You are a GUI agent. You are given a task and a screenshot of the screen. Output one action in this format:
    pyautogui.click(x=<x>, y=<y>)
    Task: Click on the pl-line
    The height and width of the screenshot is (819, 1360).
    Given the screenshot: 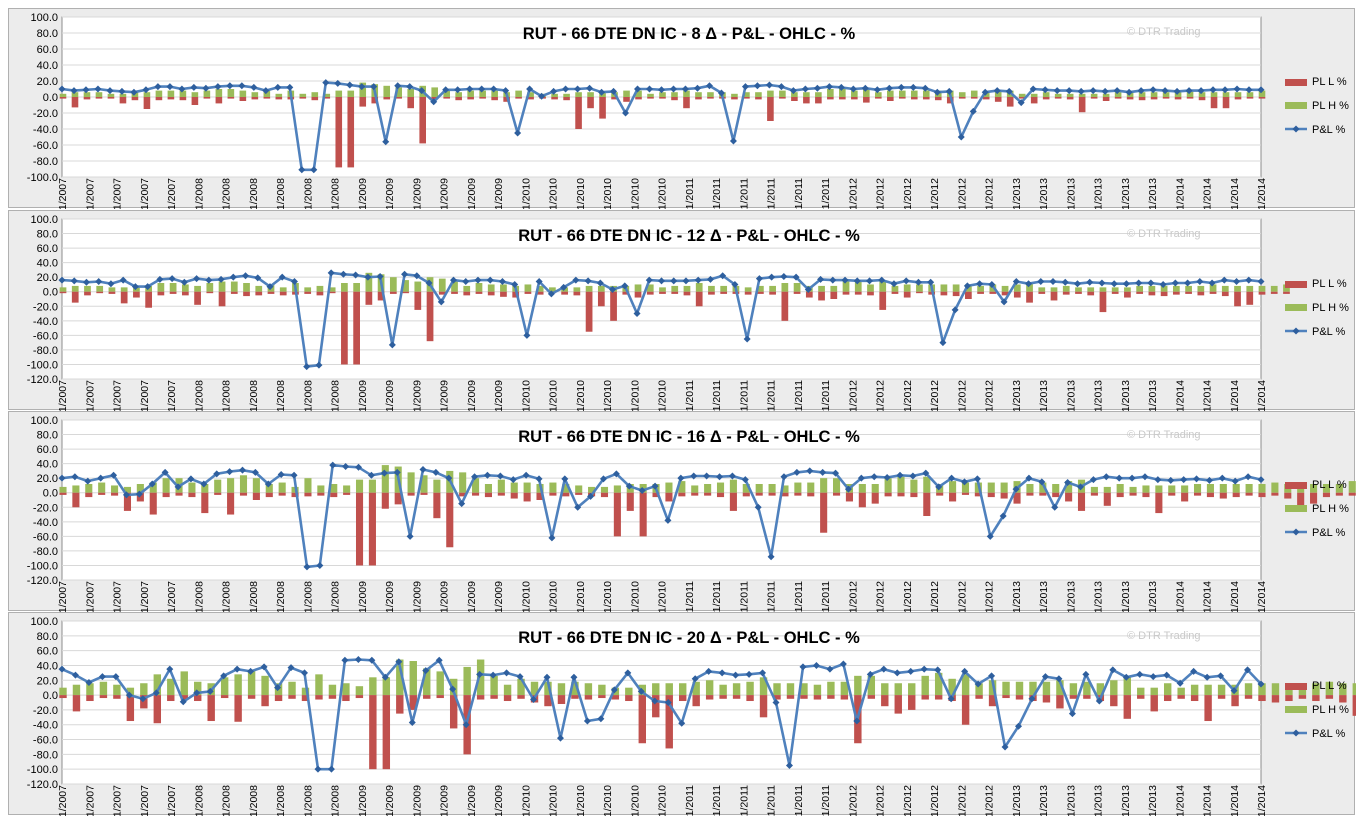 What is the action you would take?
    pyautogui.click(x=661, y=516)
    